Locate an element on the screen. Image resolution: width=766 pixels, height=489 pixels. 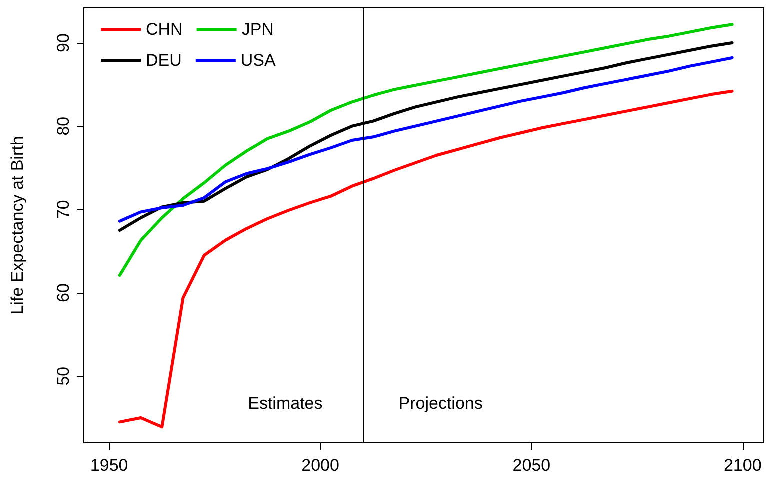
x-tick-label: 2000 is located at coordinates (321, 465).